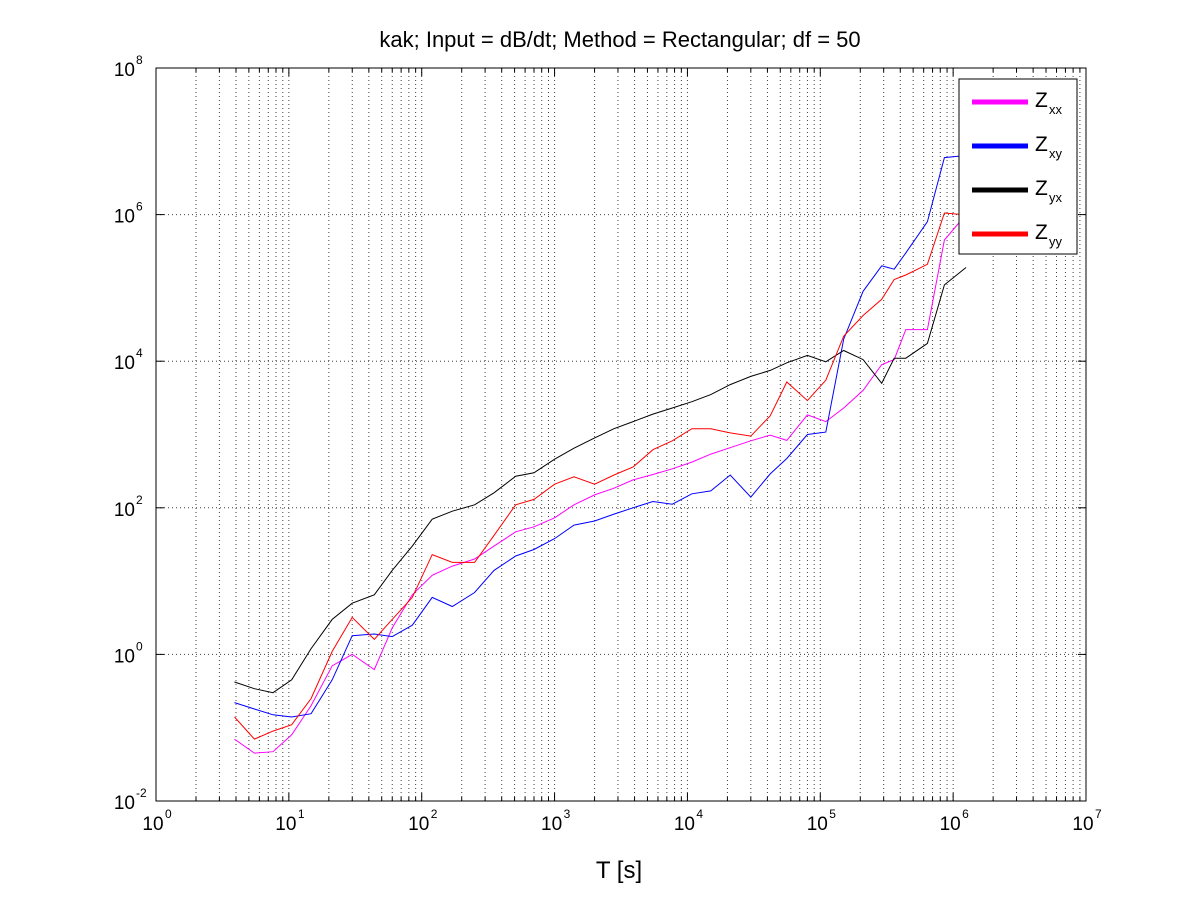  I want to click on y-tick-label: 10 2, so click(128, 507).